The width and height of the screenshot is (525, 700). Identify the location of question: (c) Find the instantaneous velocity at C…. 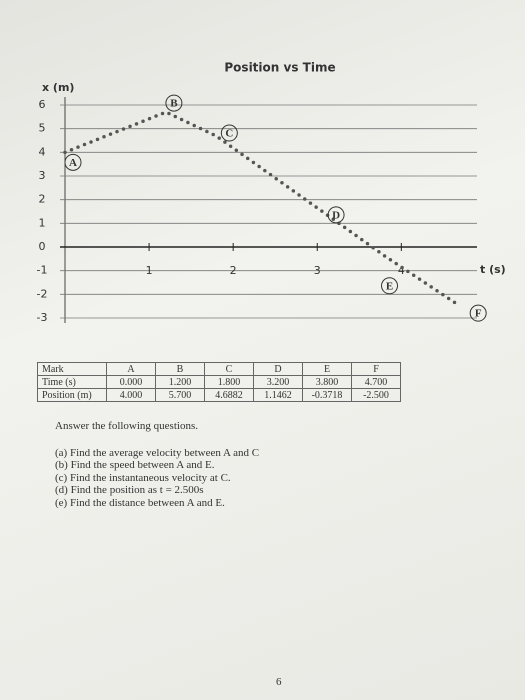
(143, 477).